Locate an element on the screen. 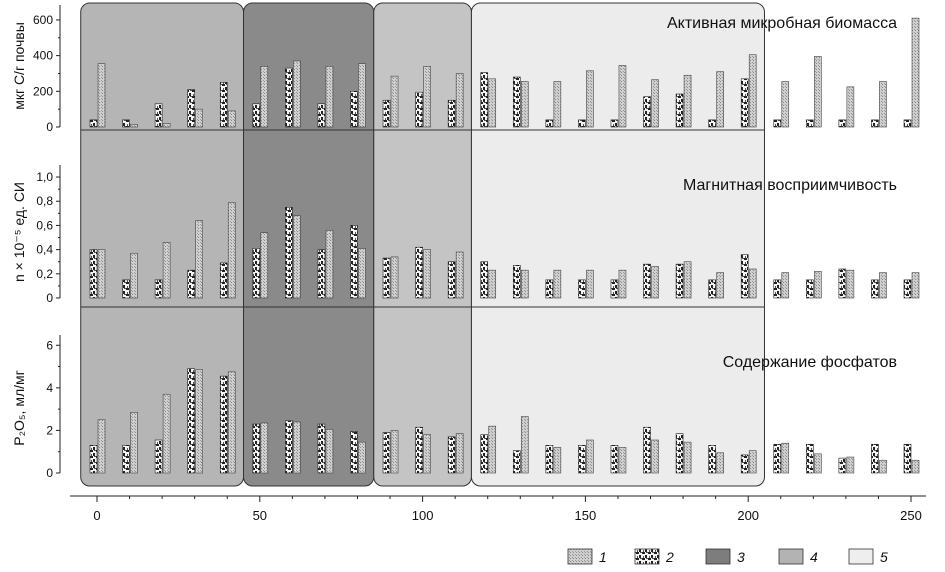 Image resolution: width=945 pixels, height=572 pixels. legend-label-3: 3 is located at coordinates (741, 557).